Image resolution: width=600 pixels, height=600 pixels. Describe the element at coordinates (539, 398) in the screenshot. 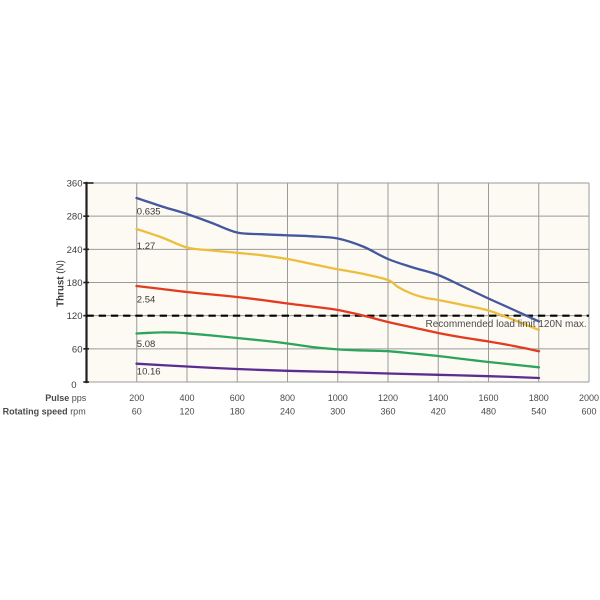

I see `svg-text: 1800` at that location.